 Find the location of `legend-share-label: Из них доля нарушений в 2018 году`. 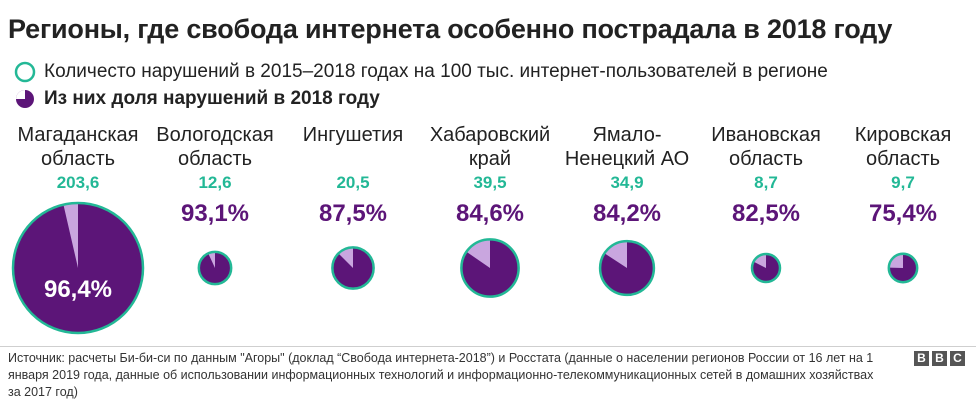

legend-share-label: Из них доля нарушений в 2018 году is located at coordinates (212, 98).